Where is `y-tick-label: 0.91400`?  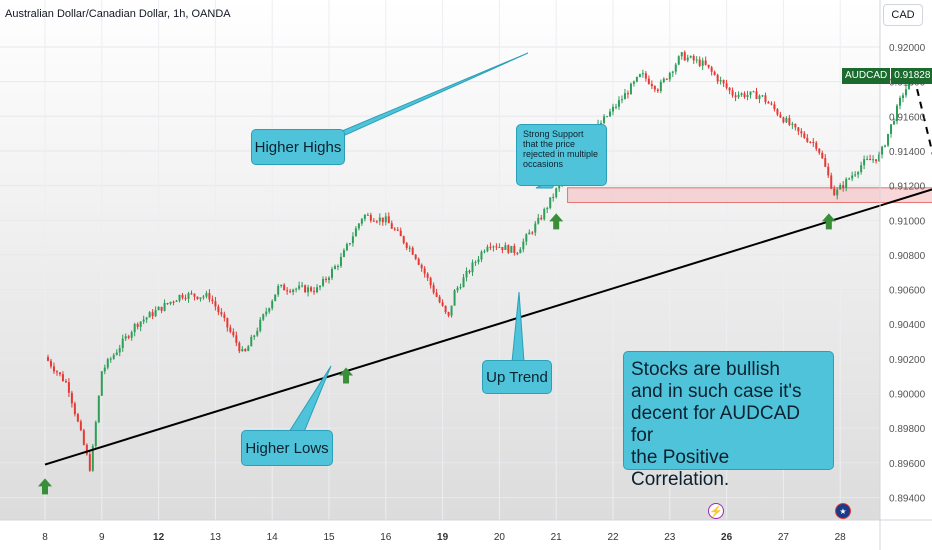 y-tick-label: 0.91400 is located at coordinates (907, 152).